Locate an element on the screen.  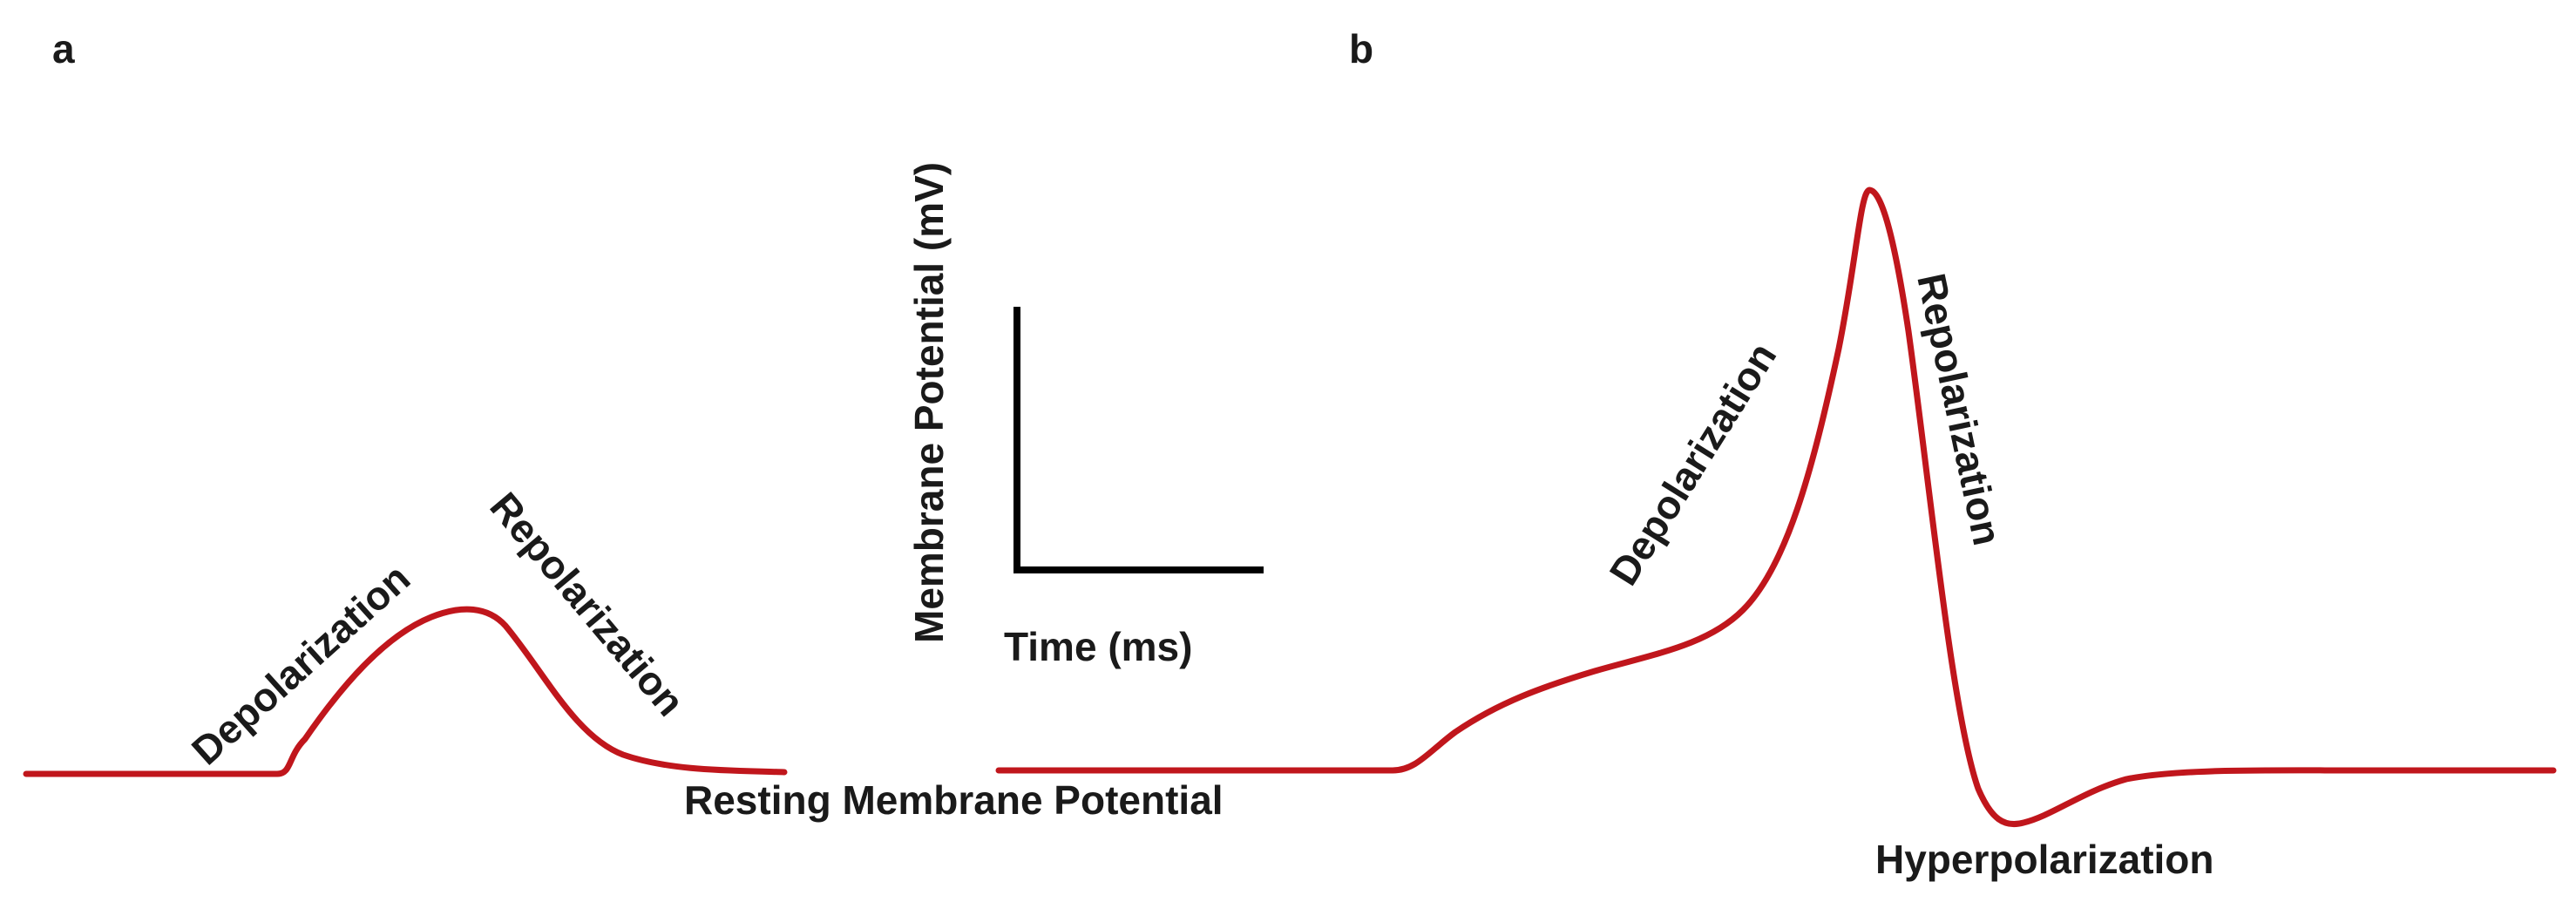
panel-a-trace is located at coordinates (406, 692).